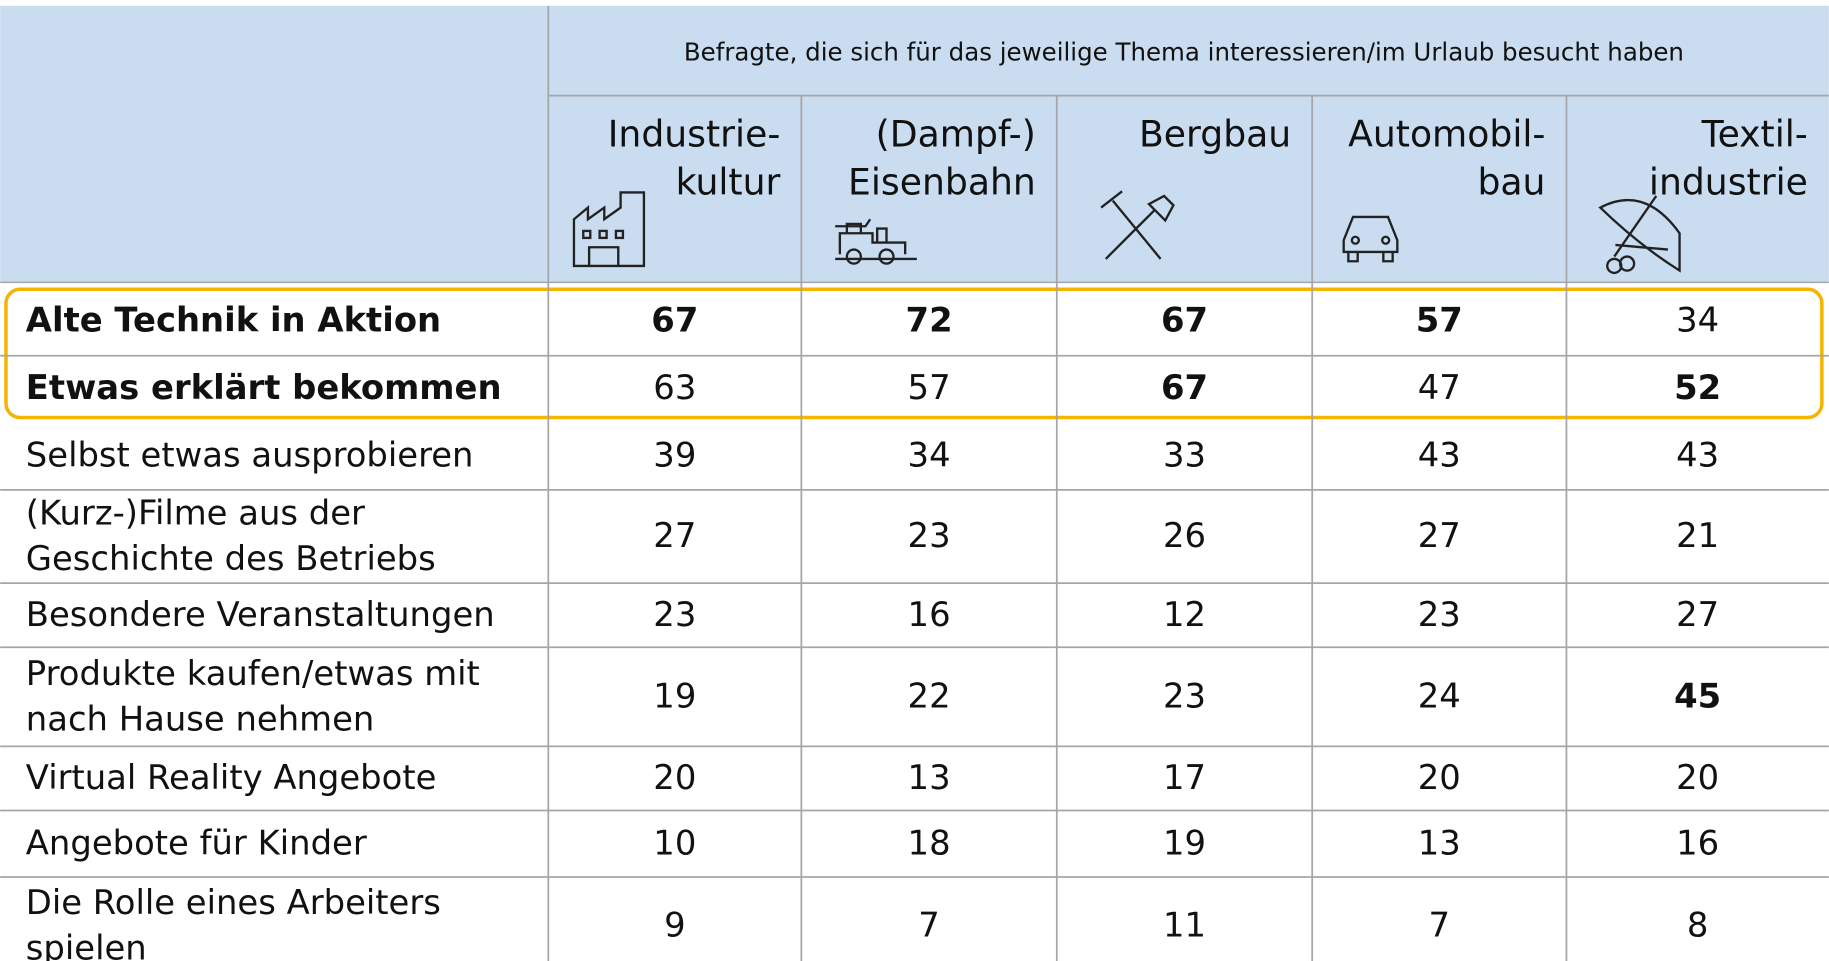  What do you see at coordinates (929, 696) in the screenshot?
I see `cell-value: 22` at bounding box center [929, 696].